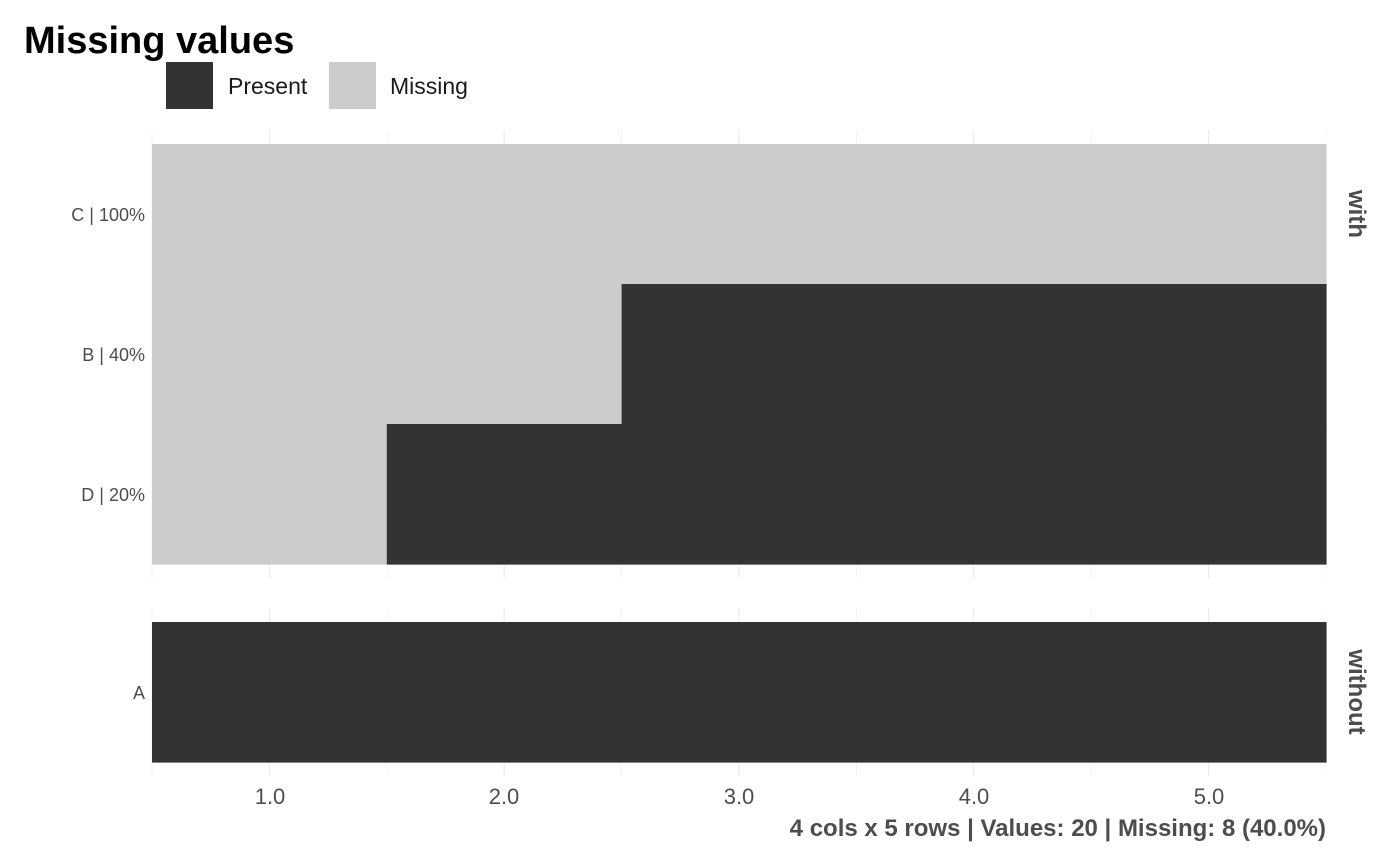  I want to click on x-tick-label: 5.0, so click(1209, 796).